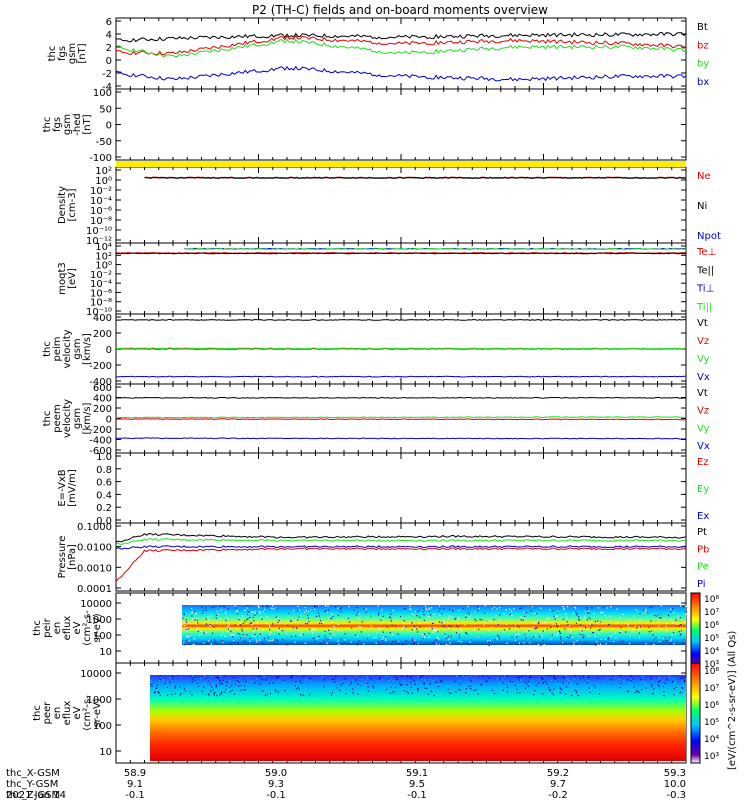 This screenshot has width=750, height=800. What do you see at coordinates (101, 221) in the screenshot?
I see `y-tick-label: 10⁻⁸` at bounding box center [101, 221].